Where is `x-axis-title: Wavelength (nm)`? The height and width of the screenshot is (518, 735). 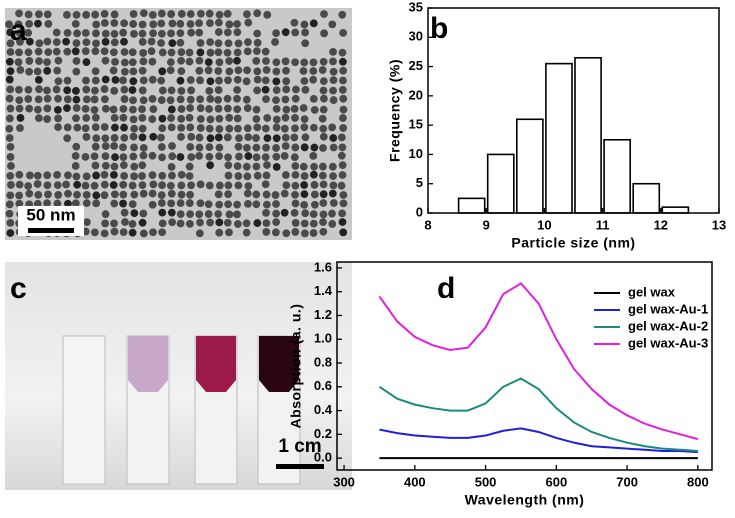 x-axis-title: Wavelength (nm) is located at coordinates (525, 500).